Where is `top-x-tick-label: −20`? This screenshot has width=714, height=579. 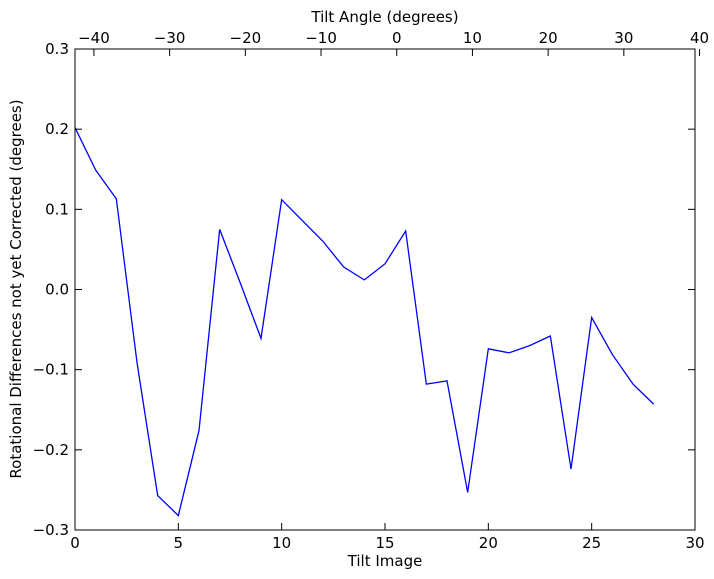 top-x-tick-label: −20 is located at coordinates (246, 38).